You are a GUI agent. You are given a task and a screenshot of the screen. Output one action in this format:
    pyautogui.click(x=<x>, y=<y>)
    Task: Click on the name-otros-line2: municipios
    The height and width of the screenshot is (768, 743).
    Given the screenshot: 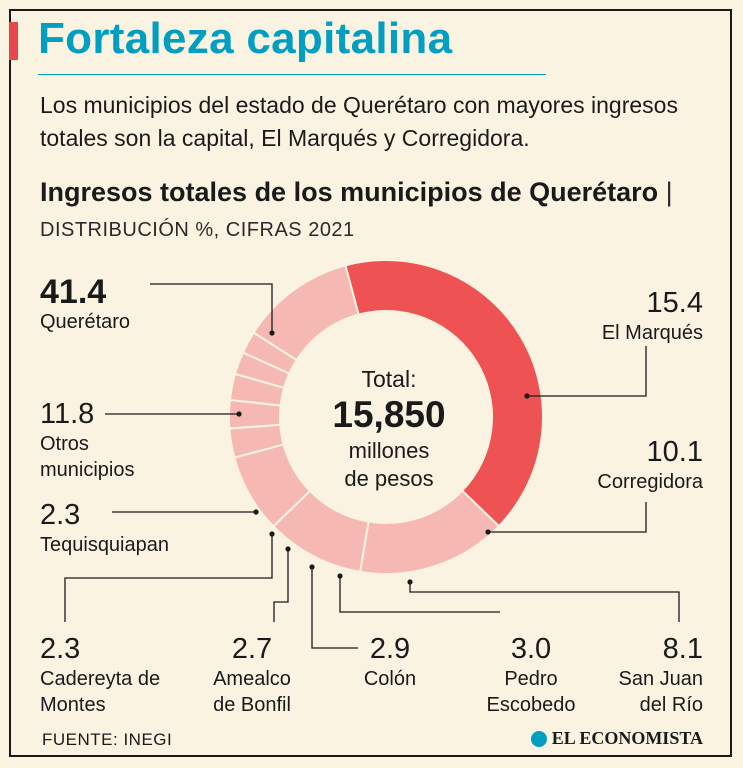 What is the action you would take?
    pyautogui.click(x=87, y=470)
    